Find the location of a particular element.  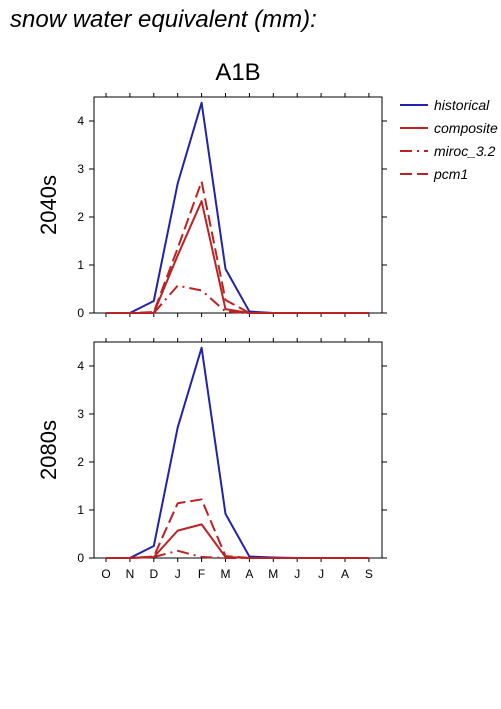

legend-item: miroc_3.2 is located at coordinates (448, 151).